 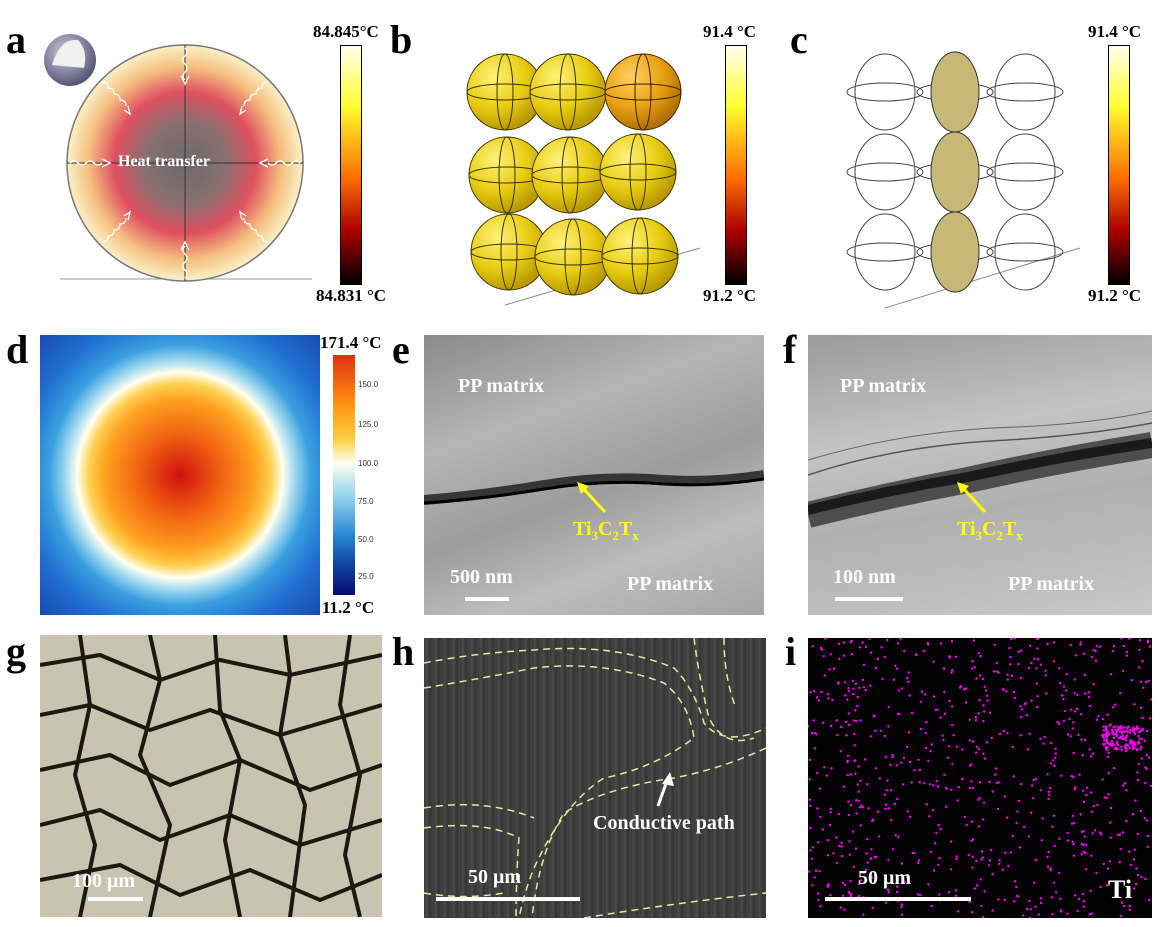 I want to click on pp-matrix-label-bottom: PP matrix, so click(x=1051, y=584).